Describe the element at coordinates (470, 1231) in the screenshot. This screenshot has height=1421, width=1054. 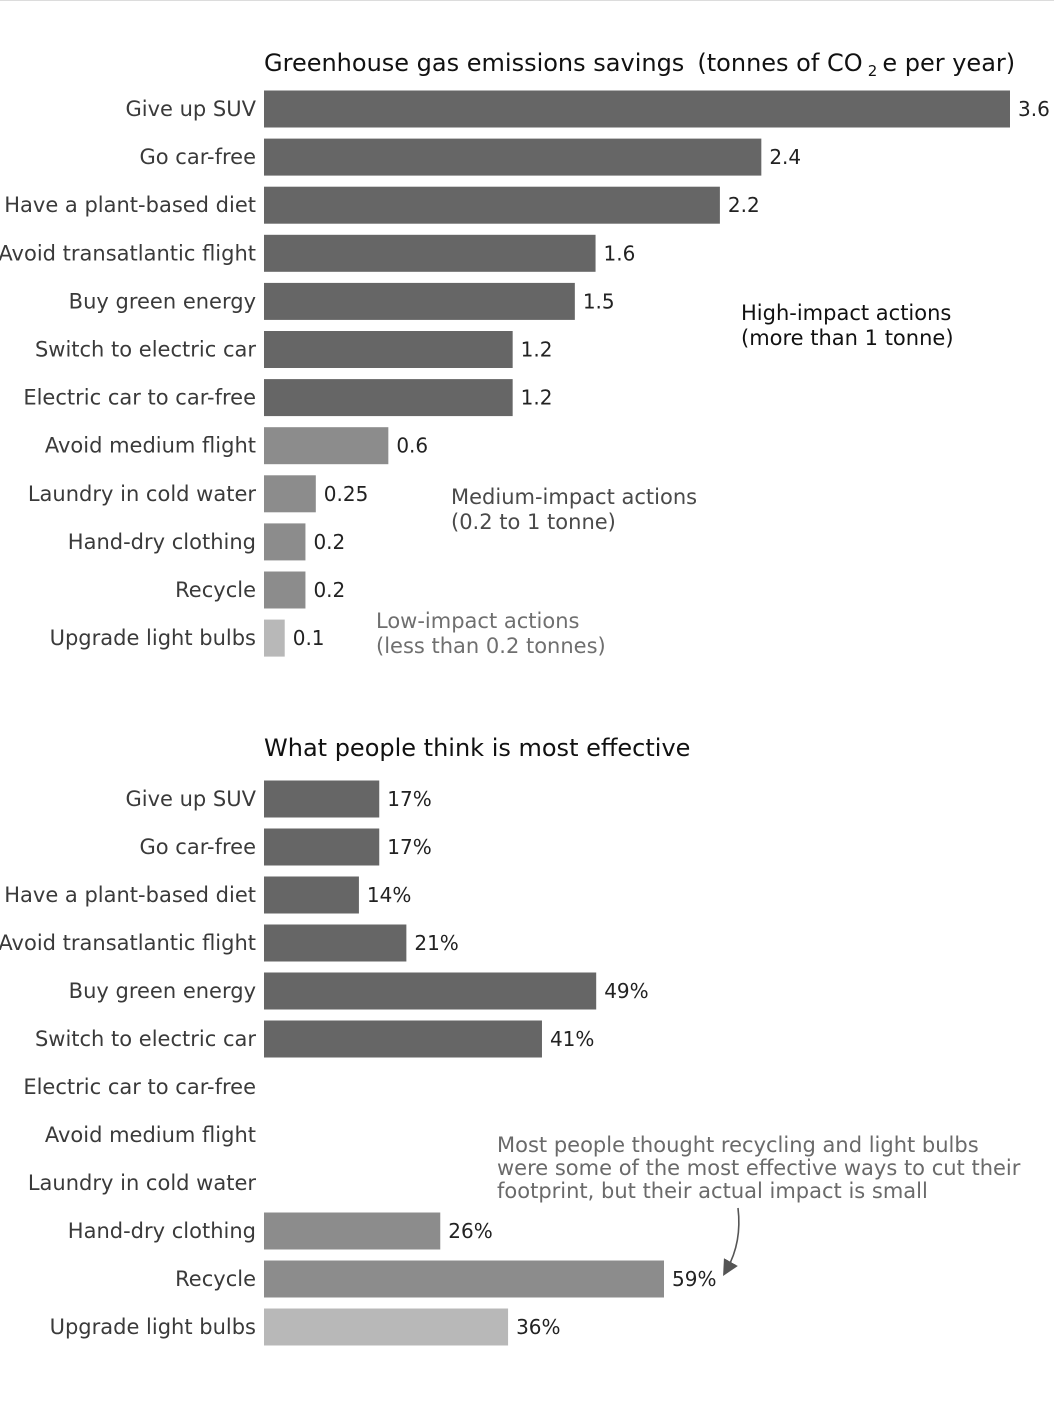
I see `chart2-value-hand-dry-clothing: 26%` at that location.